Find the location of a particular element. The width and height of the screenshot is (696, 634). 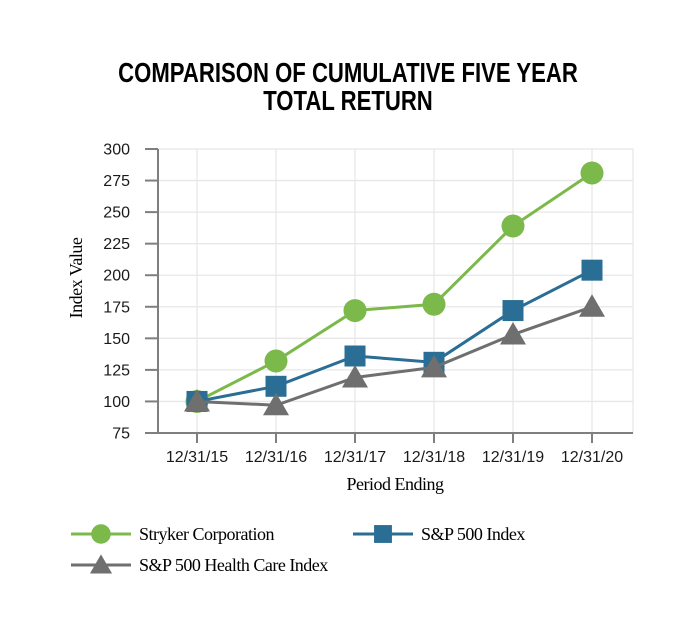

x-tick-label: 12/31/16 is located at coordinates (276, 457).